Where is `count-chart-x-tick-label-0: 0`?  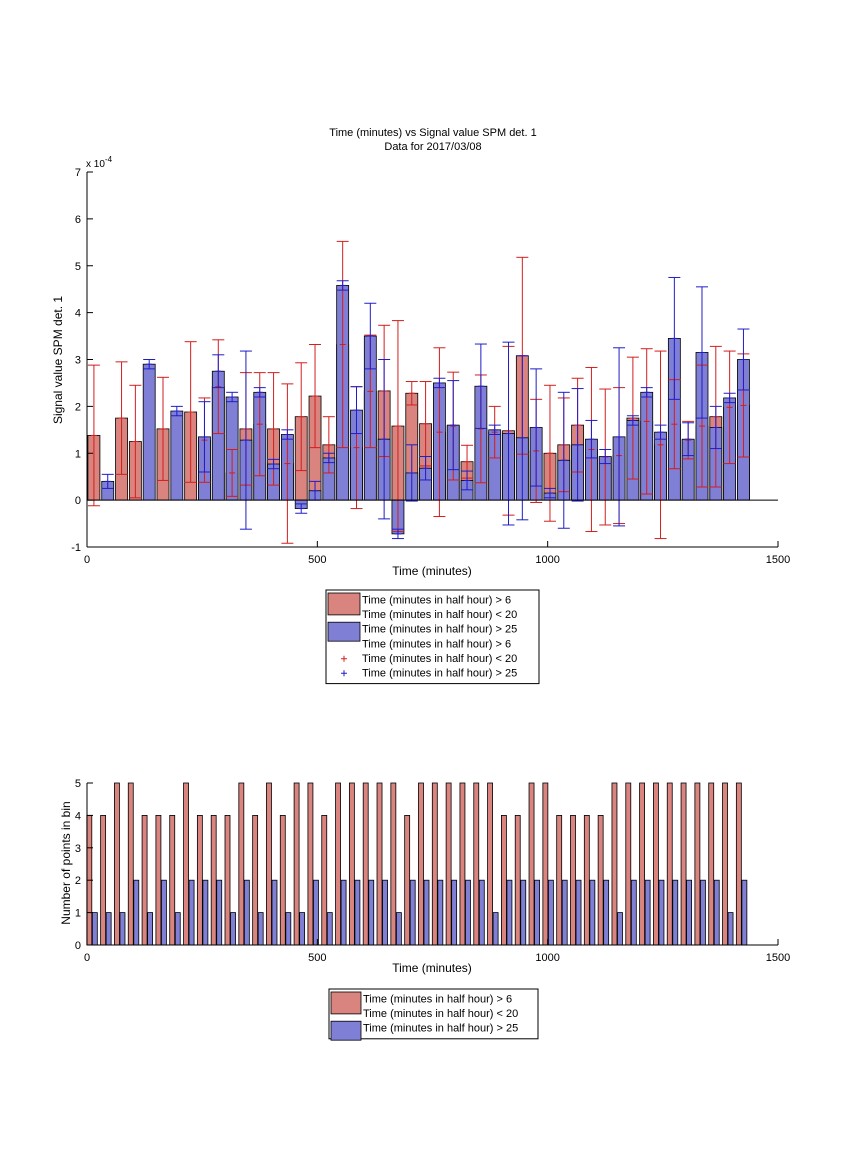
count-chart-x-tick-label-0: 0 is located at coordinates (87, 958).